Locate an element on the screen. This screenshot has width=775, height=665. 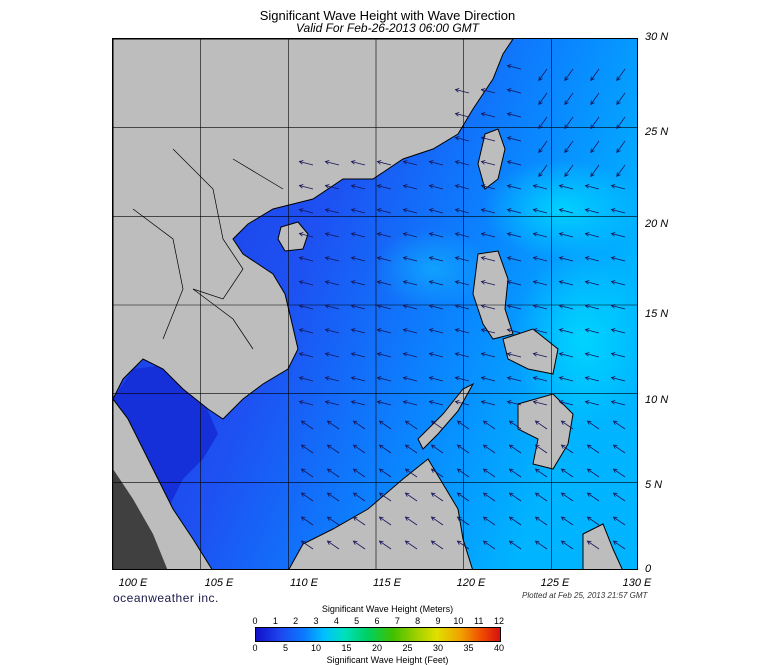
brand-logo-text: oceanweather inc. is located at coordinates (166, 598).